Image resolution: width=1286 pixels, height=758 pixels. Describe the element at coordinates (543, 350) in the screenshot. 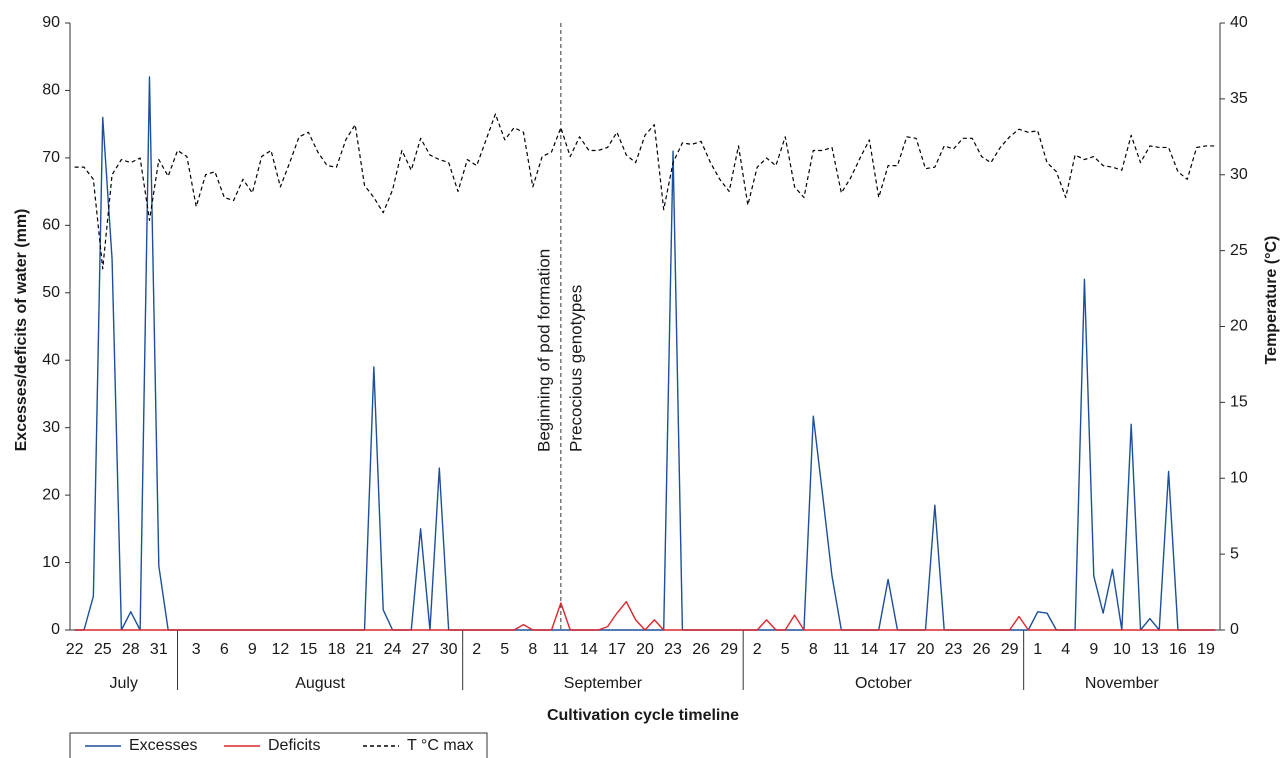

I see `annotation: Beginning of pod formation` at that location.